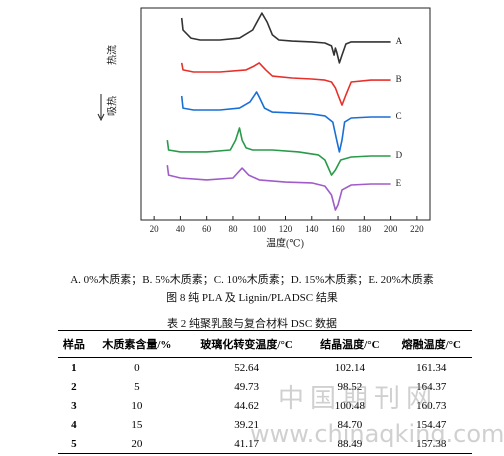  I want to click on series-label: A, so click(399, 41).